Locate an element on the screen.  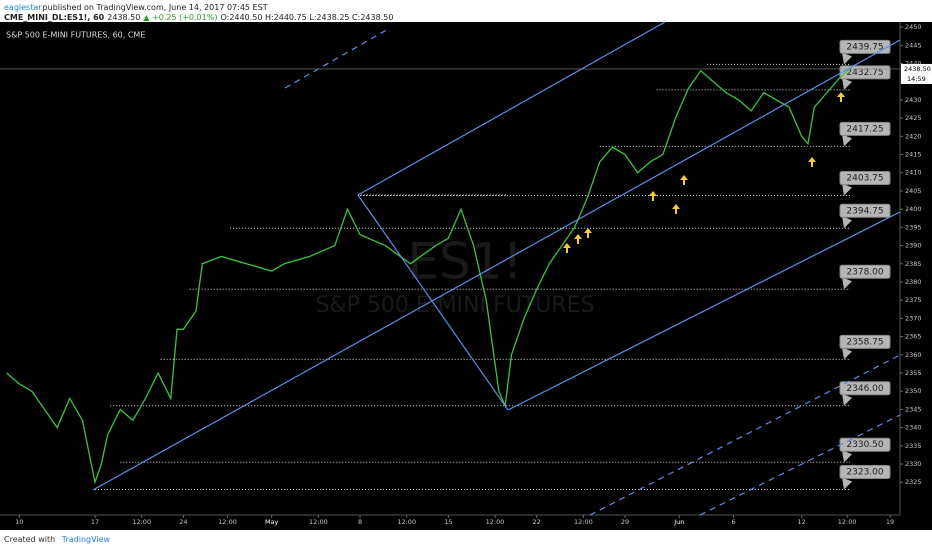
level-label: 2346.00 is located at coordinates (864, 389).